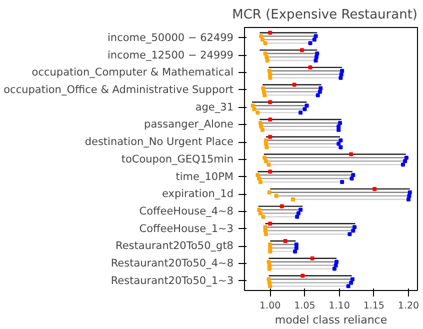 This screenshot has width=423, height=329. What do you see at coordinates (339, 306) in the screenshot?
I see `x-tick-label: 1.10` at bounding box center [339, 306].